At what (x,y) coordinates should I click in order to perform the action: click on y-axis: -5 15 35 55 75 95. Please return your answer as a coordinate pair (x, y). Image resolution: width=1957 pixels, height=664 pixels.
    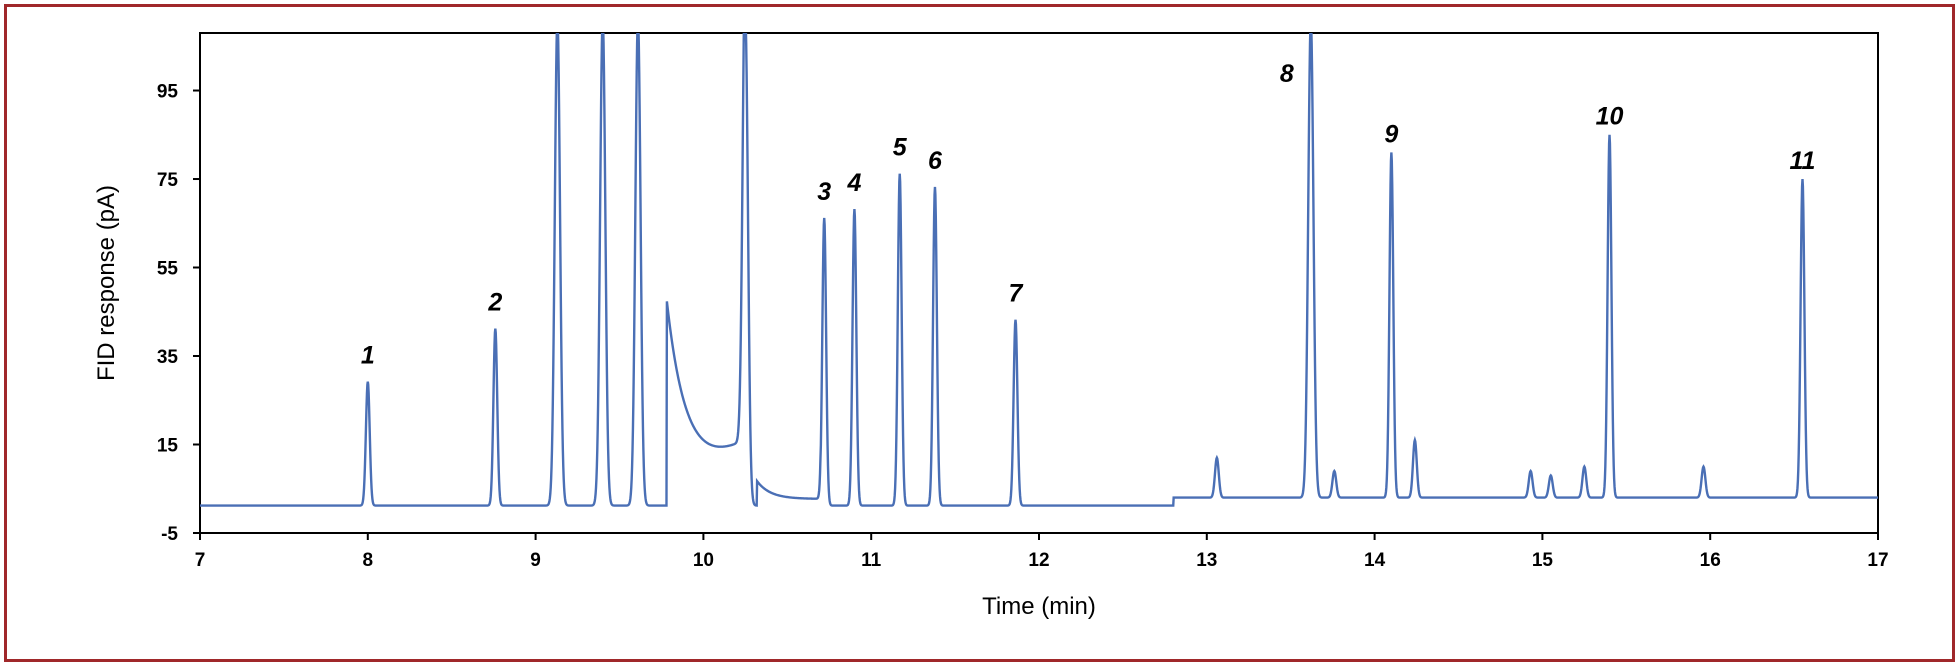
    Looking at the image, I should click on (178, 313).